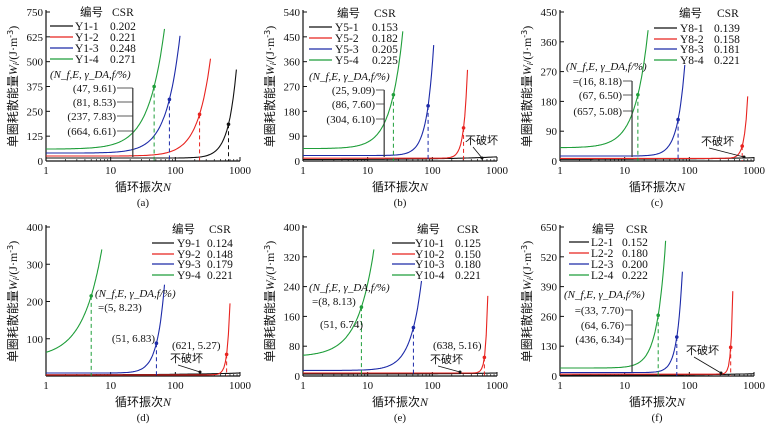  What do you see at coordinates (87, 27) in the screenshot?
I see `legend-name: Y1-1` at bounding box center [87, 27].